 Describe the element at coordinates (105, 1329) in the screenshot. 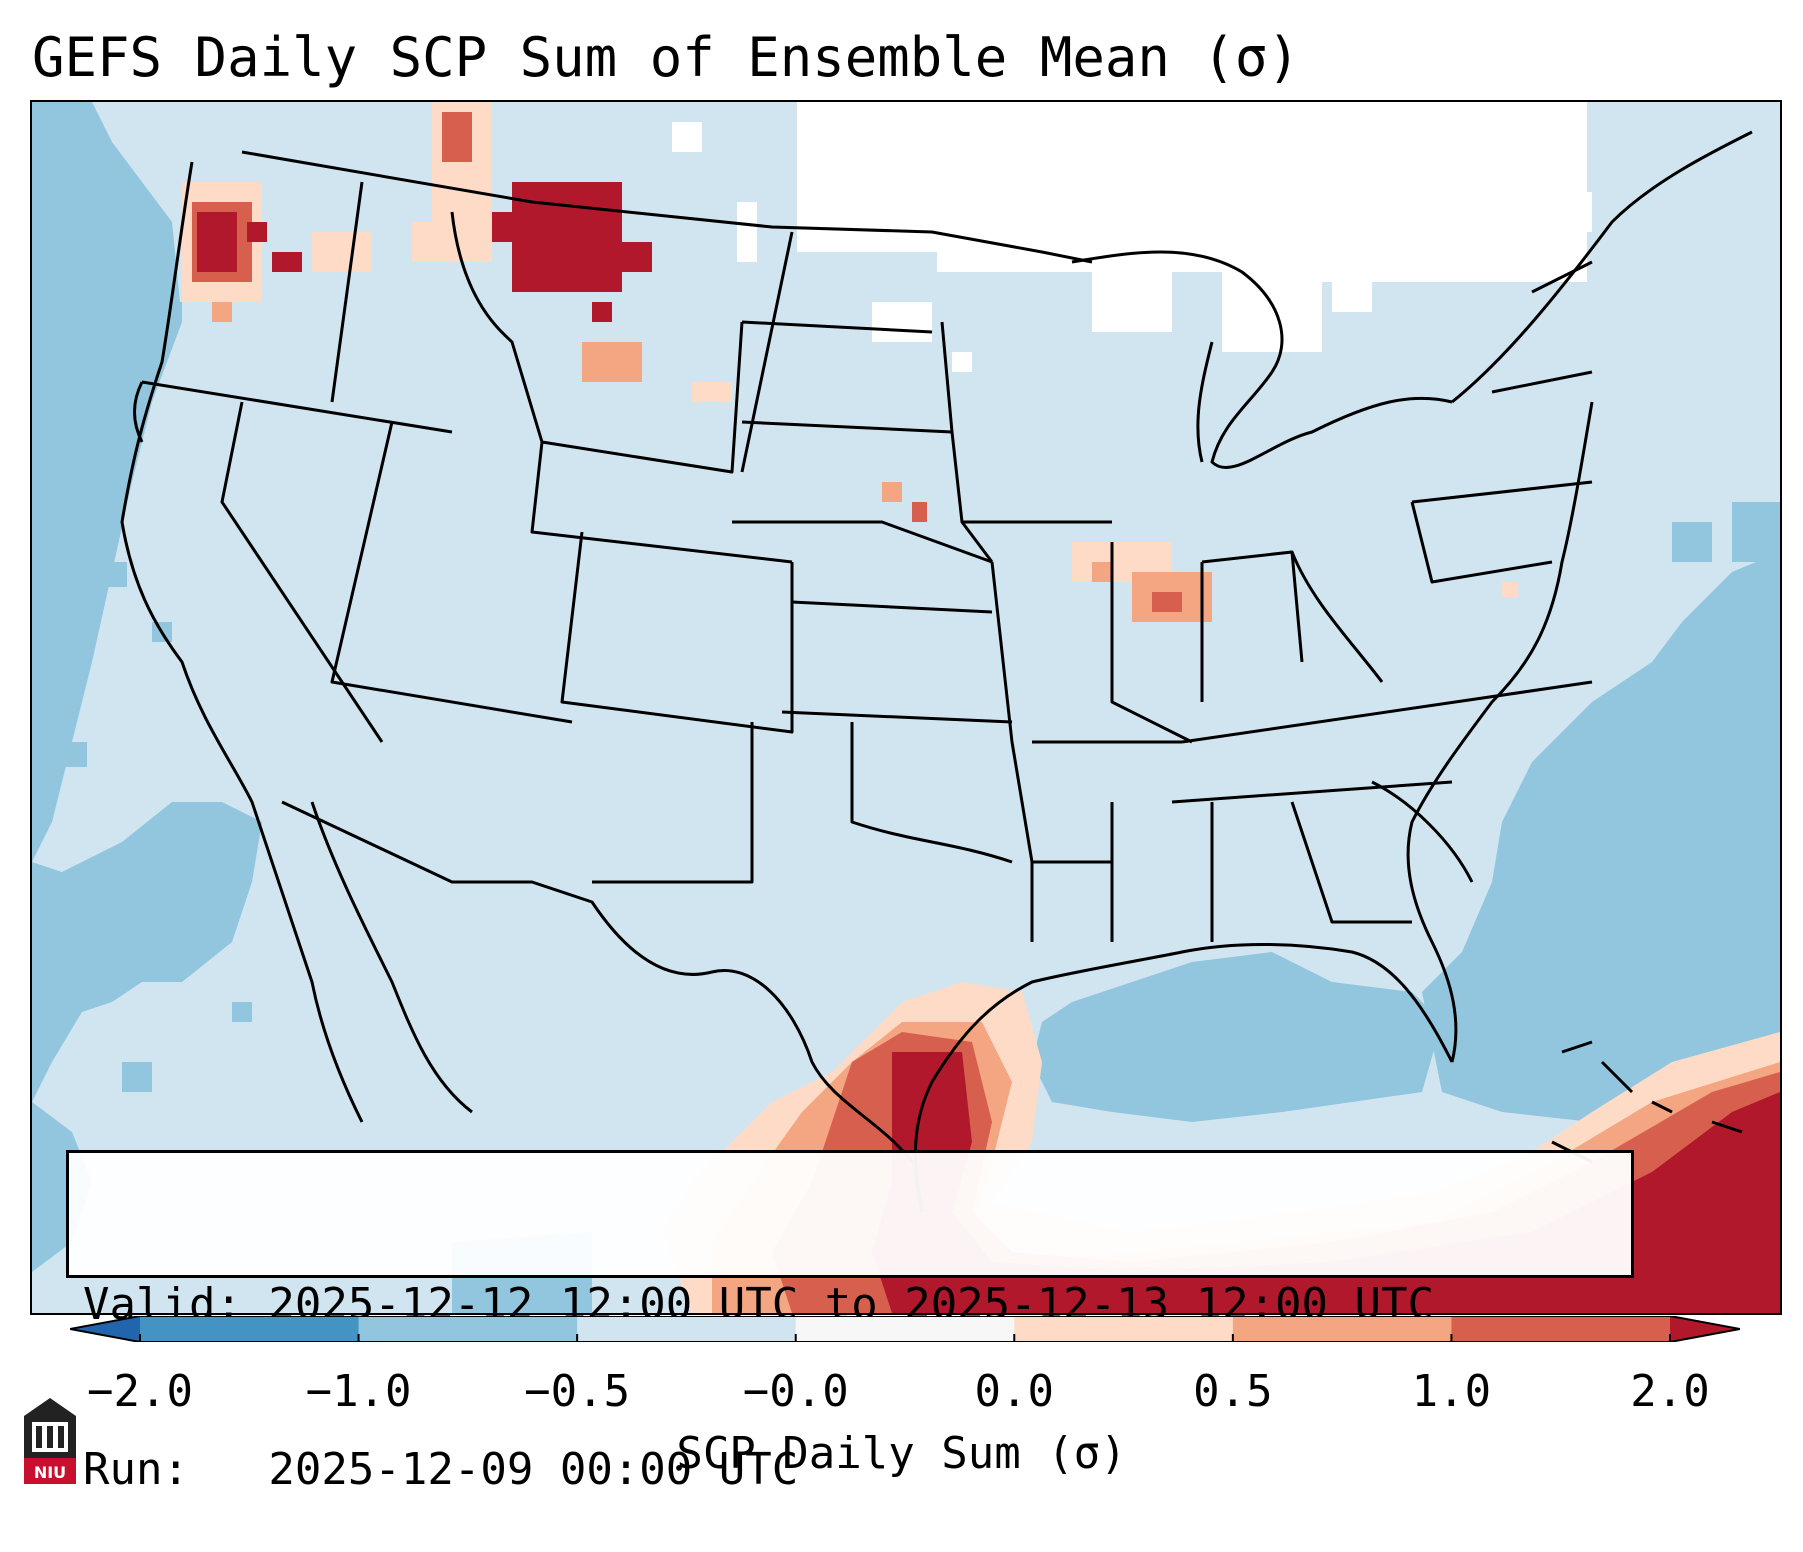

I see `colorbar-under-arrow` at that location.